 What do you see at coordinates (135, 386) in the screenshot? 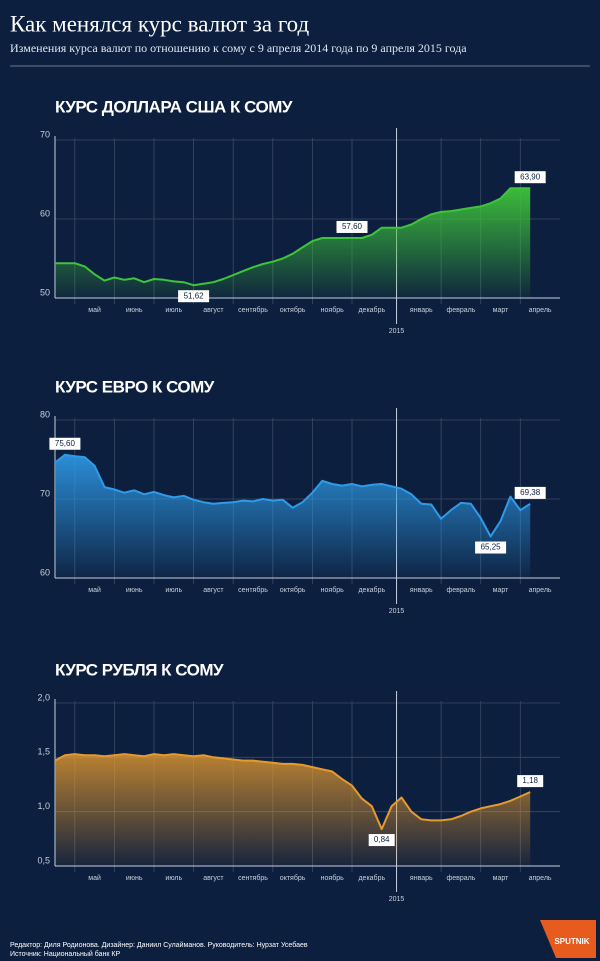
I see `chart-title: КУРС ЕВРО К СОМУ` at bounding box center [135, 386].